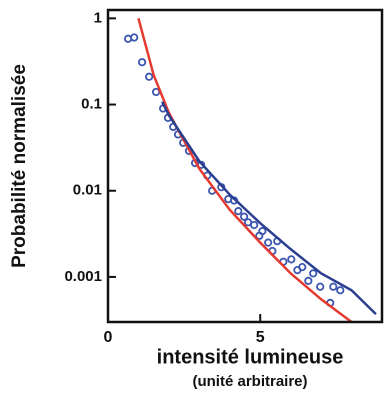 The image size is (388, 395). I want to click on y-axis-label: Probabilité normalisée, so click(19, 166).